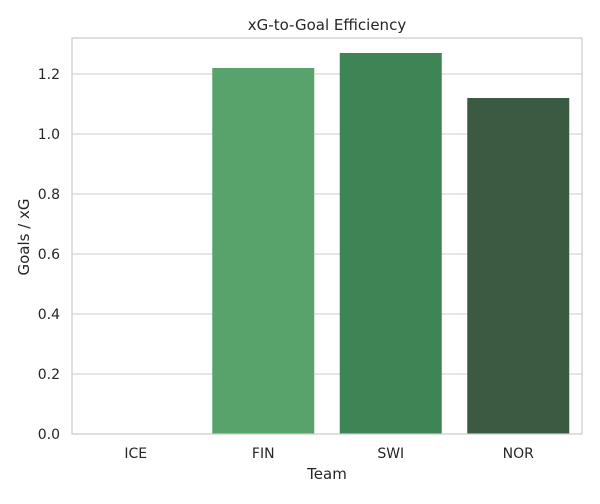 This screenshot has height=504, width=600. I want to click on y-axis-label: Goals / xG, so click(24, 236).